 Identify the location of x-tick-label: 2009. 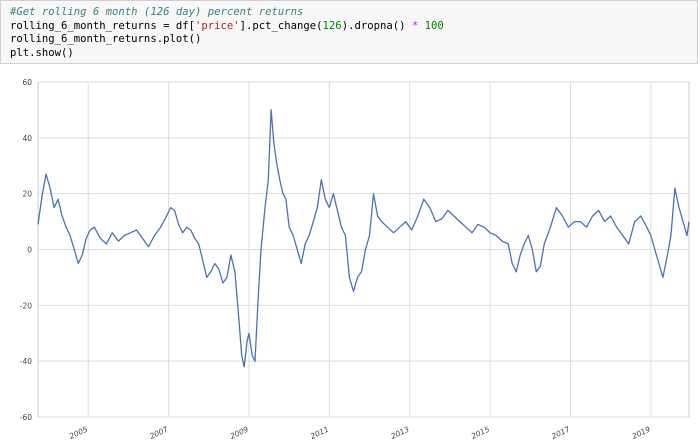
(239, 433).